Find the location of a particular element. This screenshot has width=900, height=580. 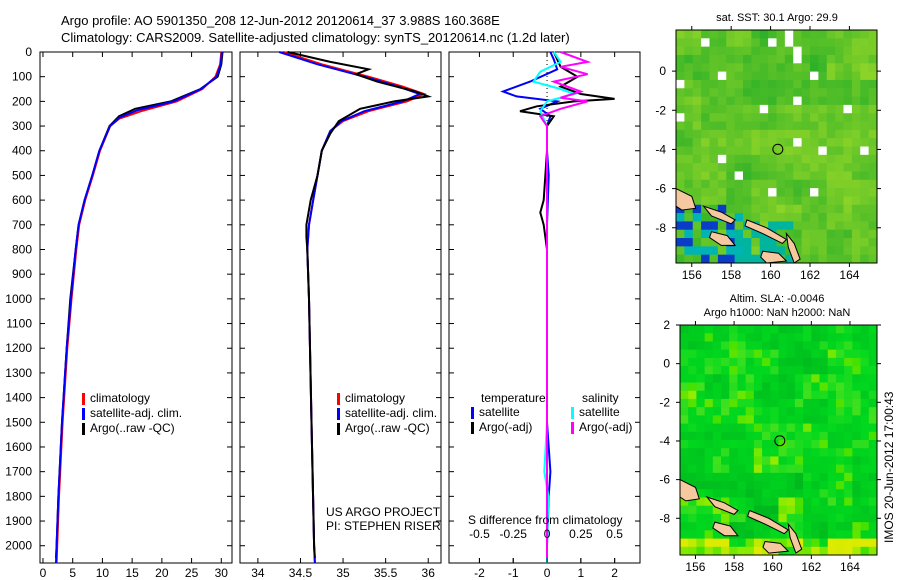

depth-tick-label: 900 is located at coordinates (22, 274).